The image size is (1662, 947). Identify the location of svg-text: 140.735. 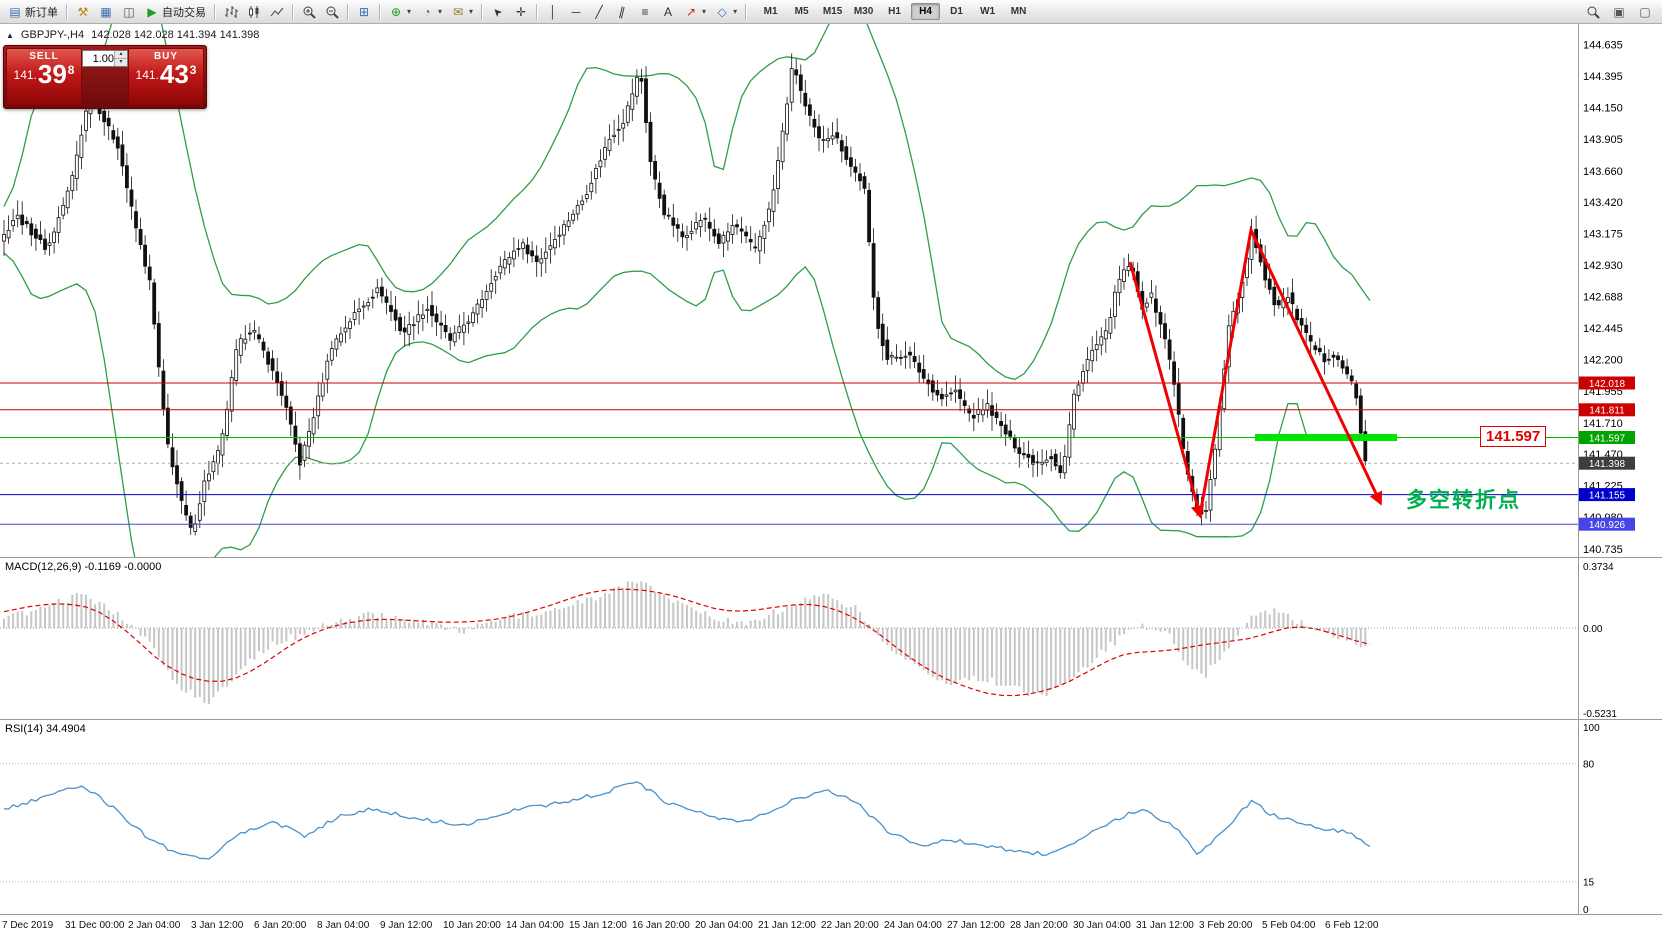
(1603, 550).